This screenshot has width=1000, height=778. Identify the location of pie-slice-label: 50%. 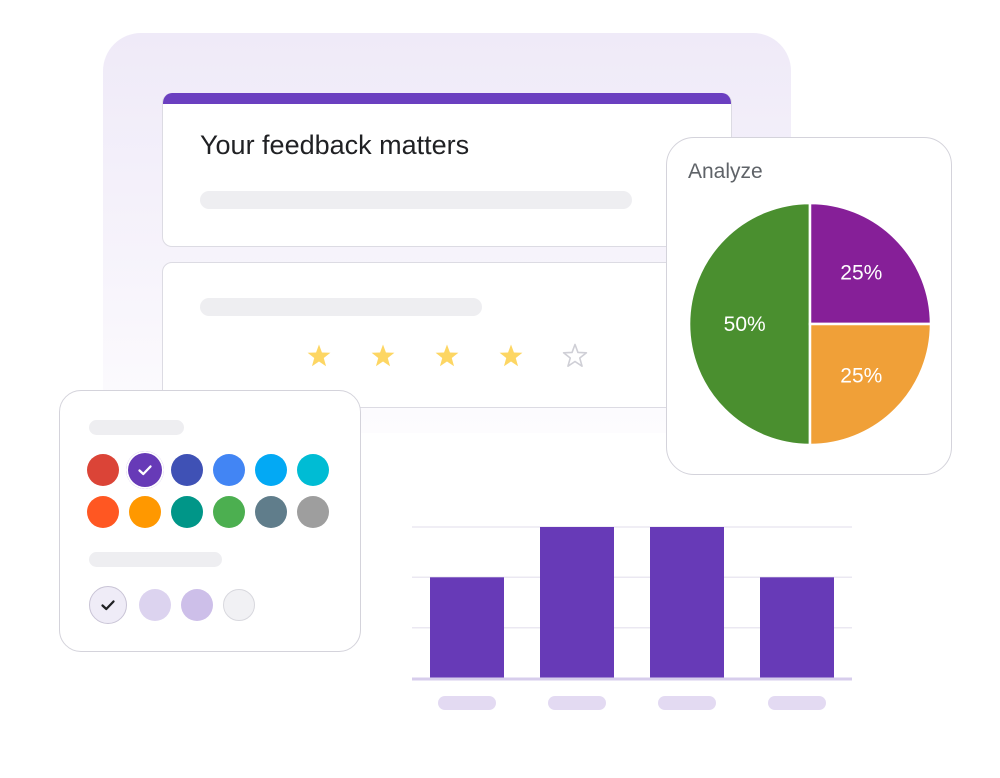
(745, 324).